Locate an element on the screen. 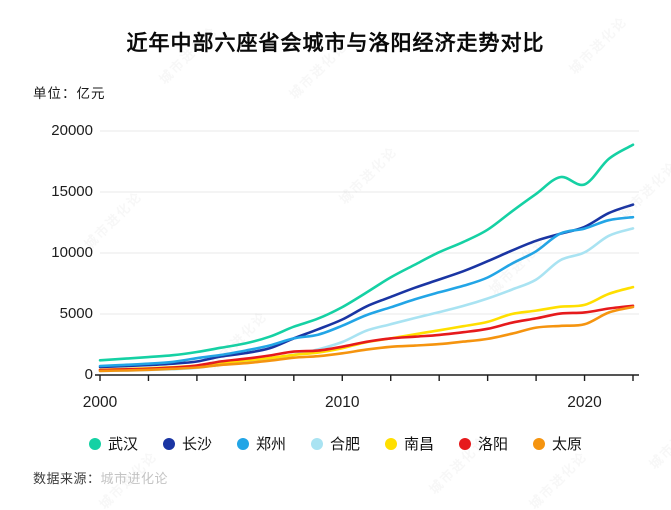  chart-legend: 武汉 长沙 郑州 合肥 南昌 洛阳 太原 is located at coordinates (335, 443).